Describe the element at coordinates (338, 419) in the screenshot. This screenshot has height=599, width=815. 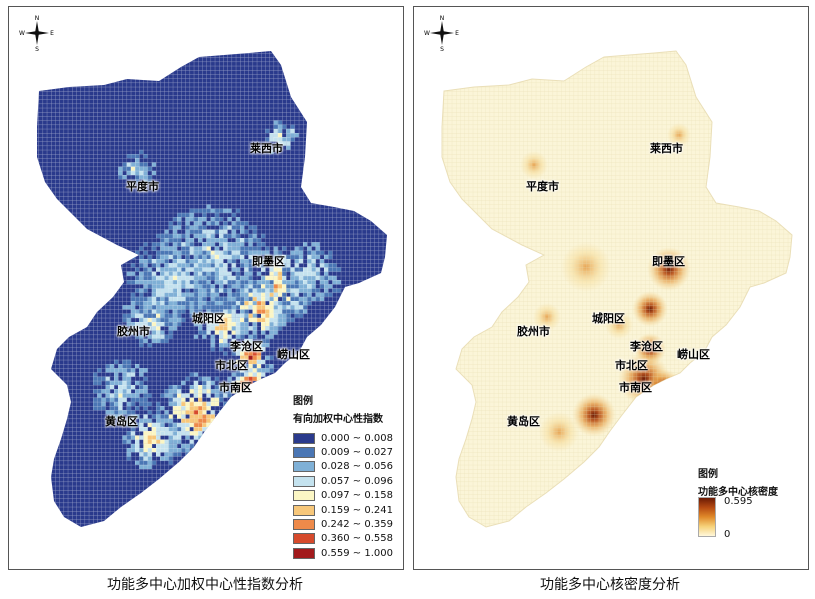
I see `legend-subtitle: 有向加权中心性指数` at that location.